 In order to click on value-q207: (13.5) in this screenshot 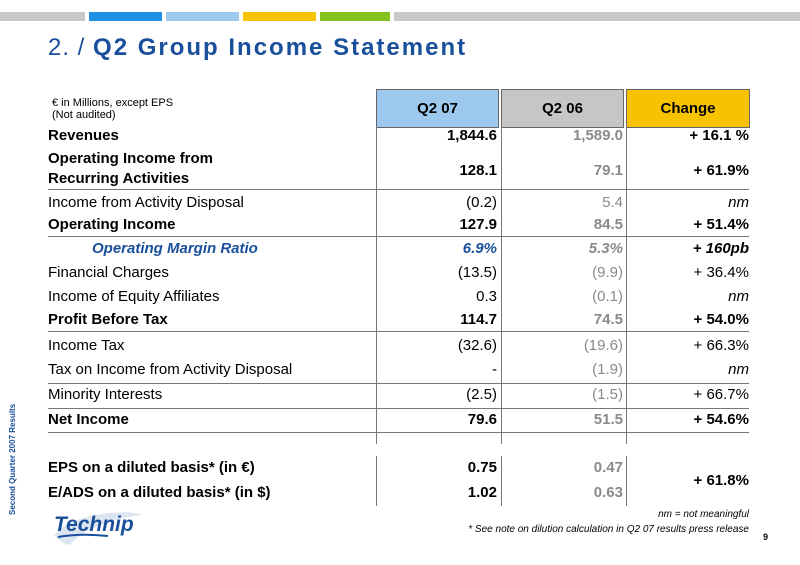, I will do `click(477, 272)`.